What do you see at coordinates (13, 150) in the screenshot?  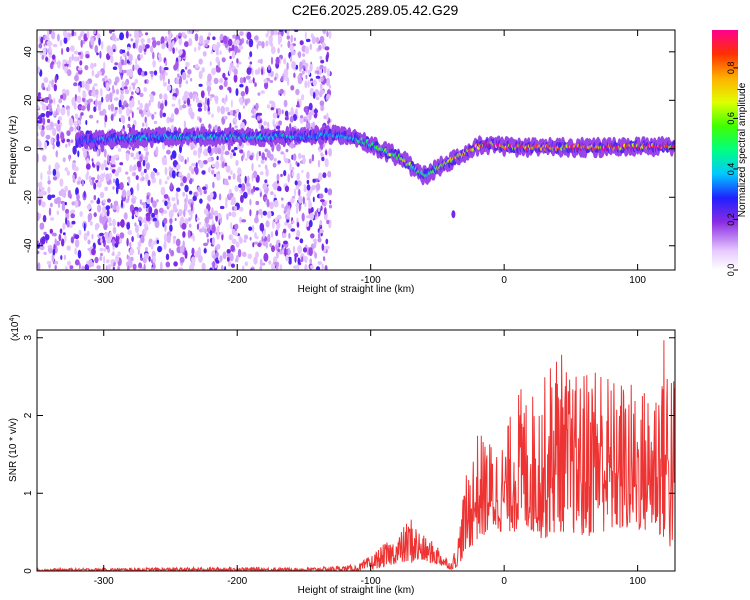 I see `spectrogram-y-label: Frequency (Hz)` at bounding box center [13, 150].